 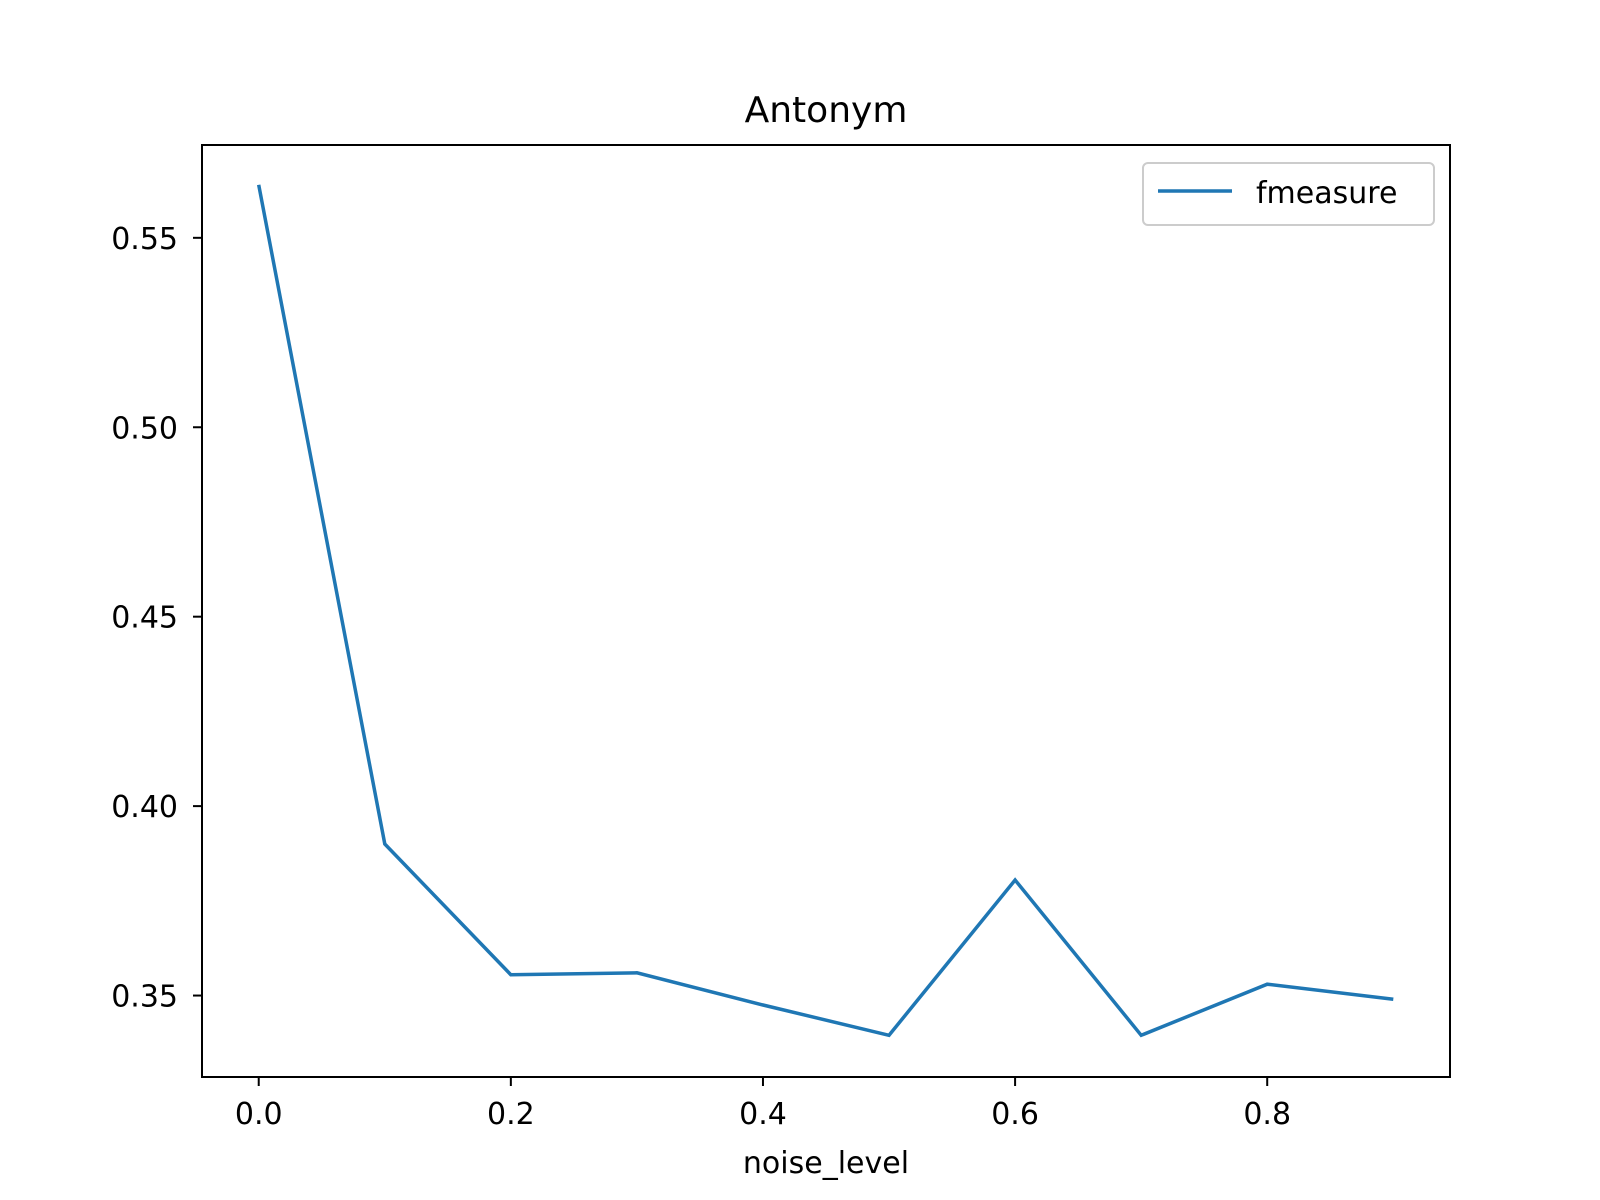 I want to click on legend: fmeasure, so click(x=1288, y=194).